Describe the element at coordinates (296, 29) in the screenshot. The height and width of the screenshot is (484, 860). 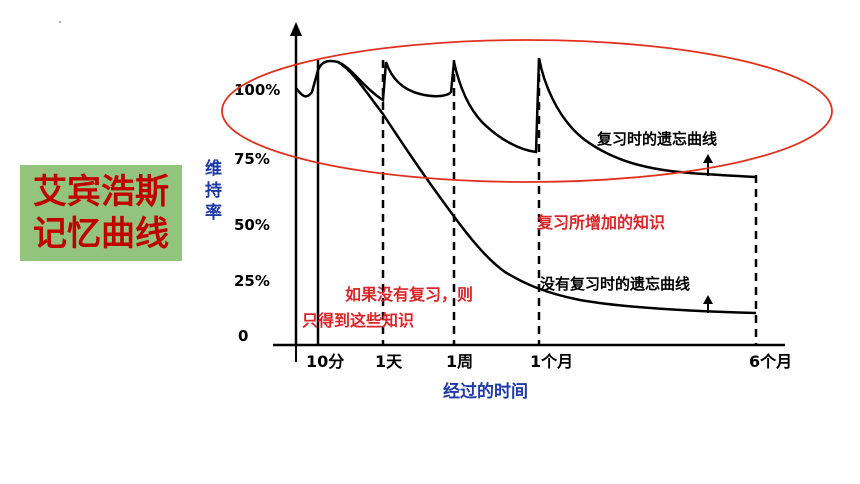
I see `y-axis-arrow` at that location.